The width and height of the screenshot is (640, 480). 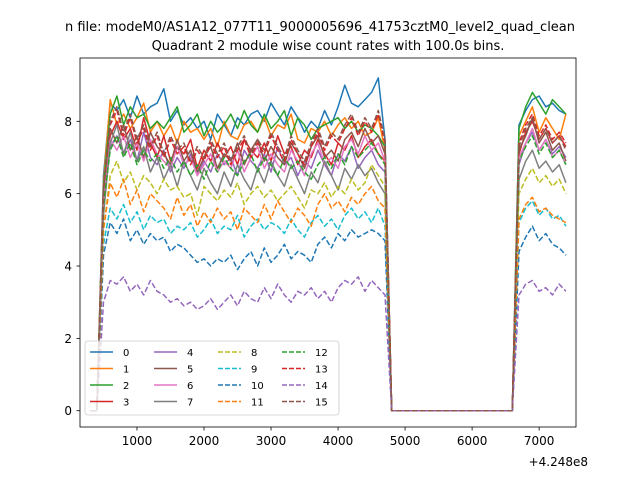 What do you see at coordinates (126, 353) in the screenshot?
I see `legend-label-0: 0` at bounding box center [126, 353].